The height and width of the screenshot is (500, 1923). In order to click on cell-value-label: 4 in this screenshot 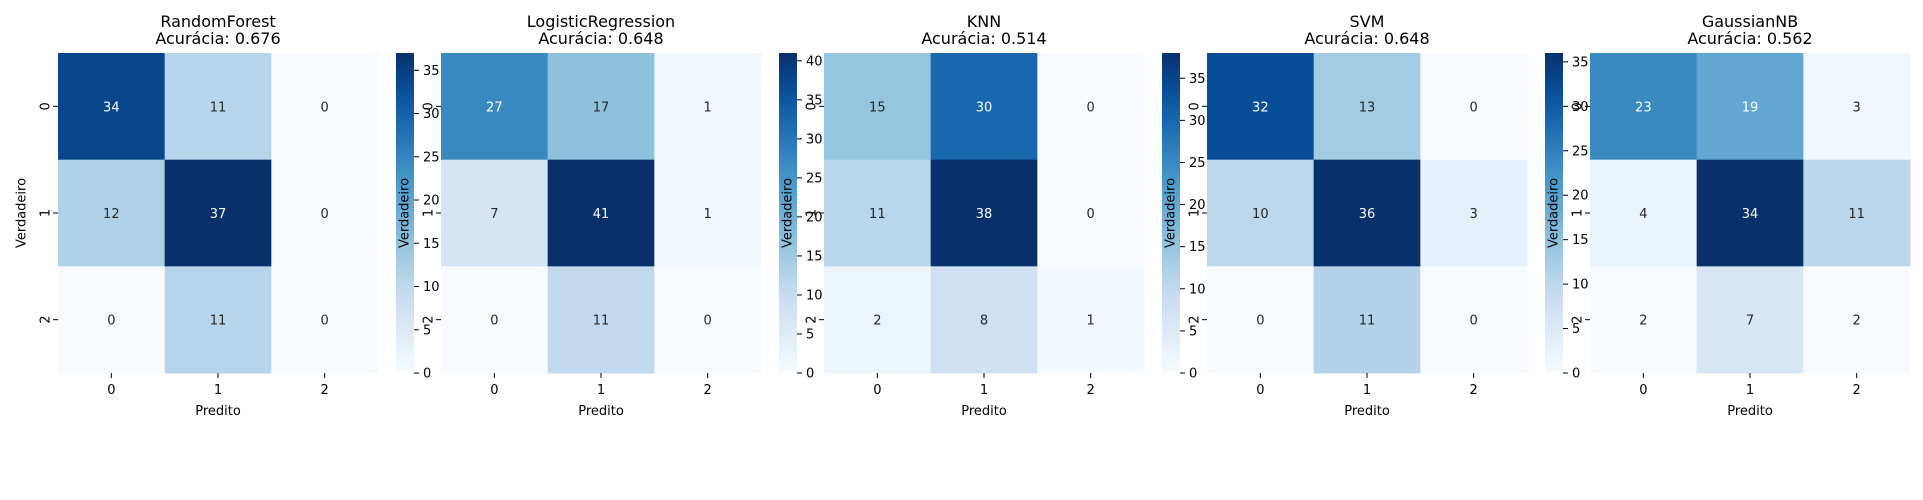, I will do `click(1643, 214)`.